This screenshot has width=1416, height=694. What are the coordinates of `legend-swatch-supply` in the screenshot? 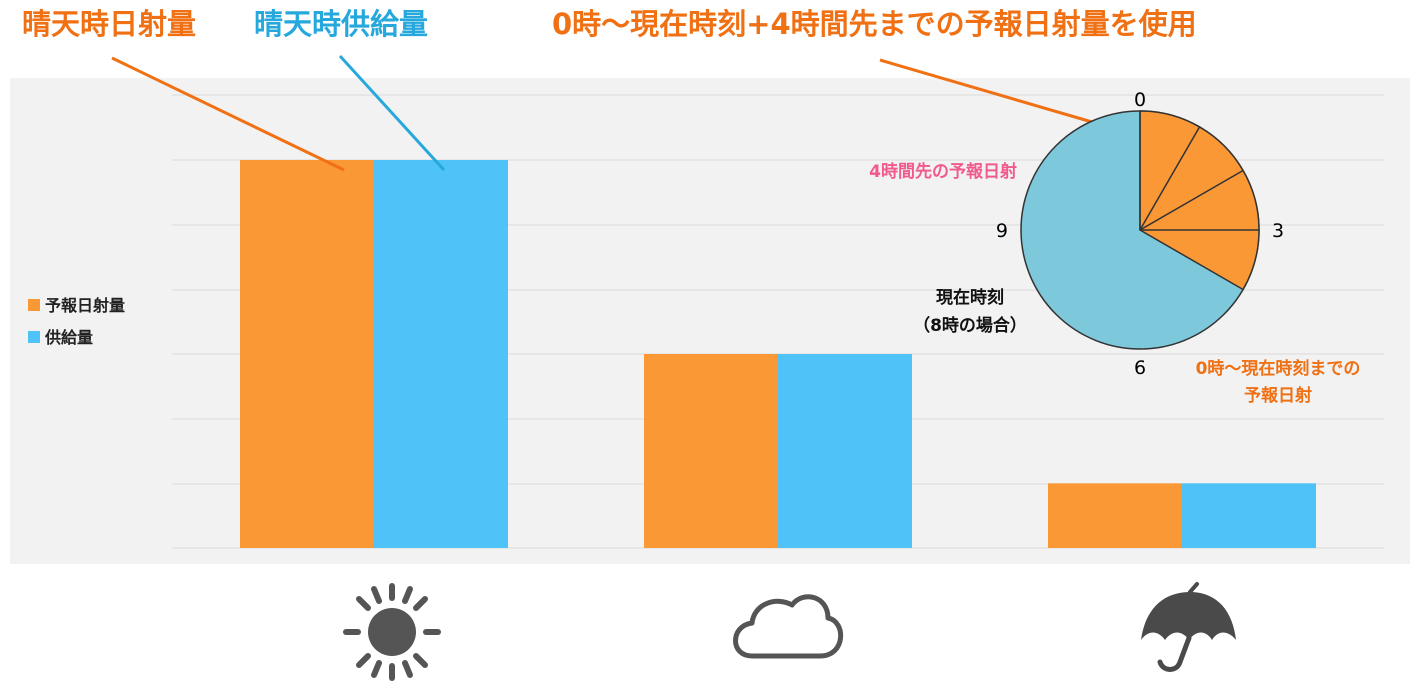 It's located at (34, 337).